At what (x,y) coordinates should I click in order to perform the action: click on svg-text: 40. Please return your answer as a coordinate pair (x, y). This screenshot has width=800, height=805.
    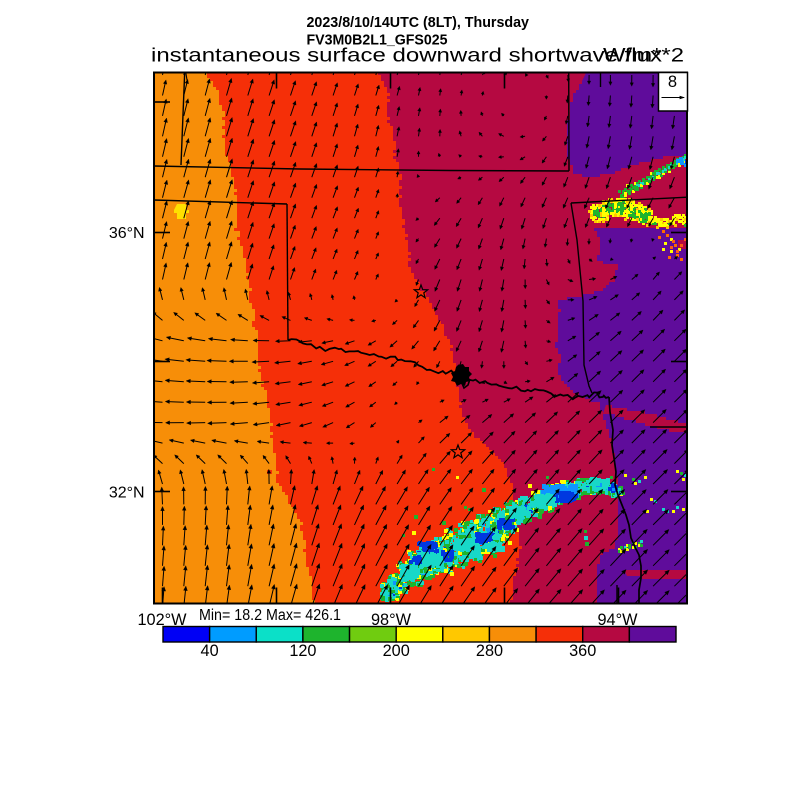
    Looking at the image, I should click on (210, 651).